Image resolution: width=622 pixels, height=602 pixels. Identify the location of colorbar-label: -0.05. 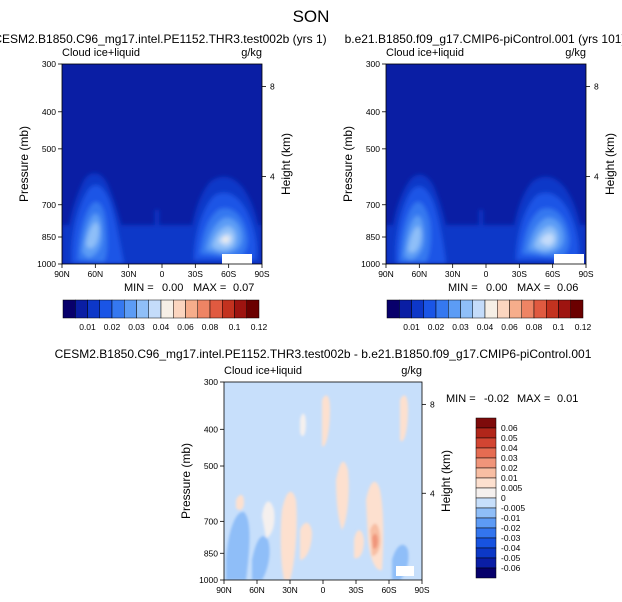
(511, 558).